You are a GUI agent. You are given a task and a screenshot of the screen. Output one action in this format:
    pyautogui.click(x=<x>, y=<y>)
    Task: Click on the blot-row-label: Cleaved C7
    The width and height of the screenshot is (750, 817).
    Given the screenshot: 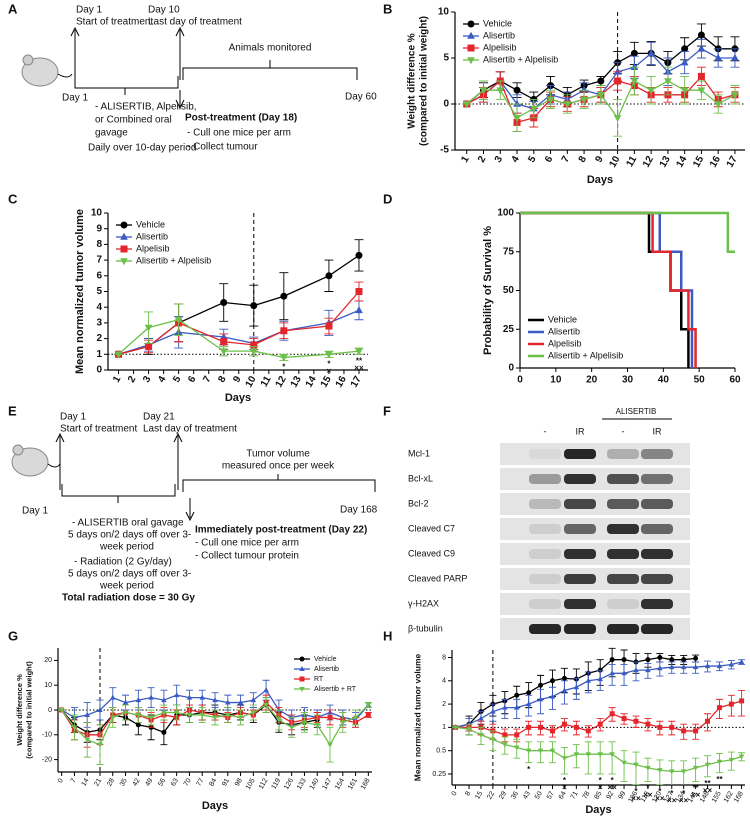 What is the action you would take?
    pyautogui.click(x=431, y=528)
    